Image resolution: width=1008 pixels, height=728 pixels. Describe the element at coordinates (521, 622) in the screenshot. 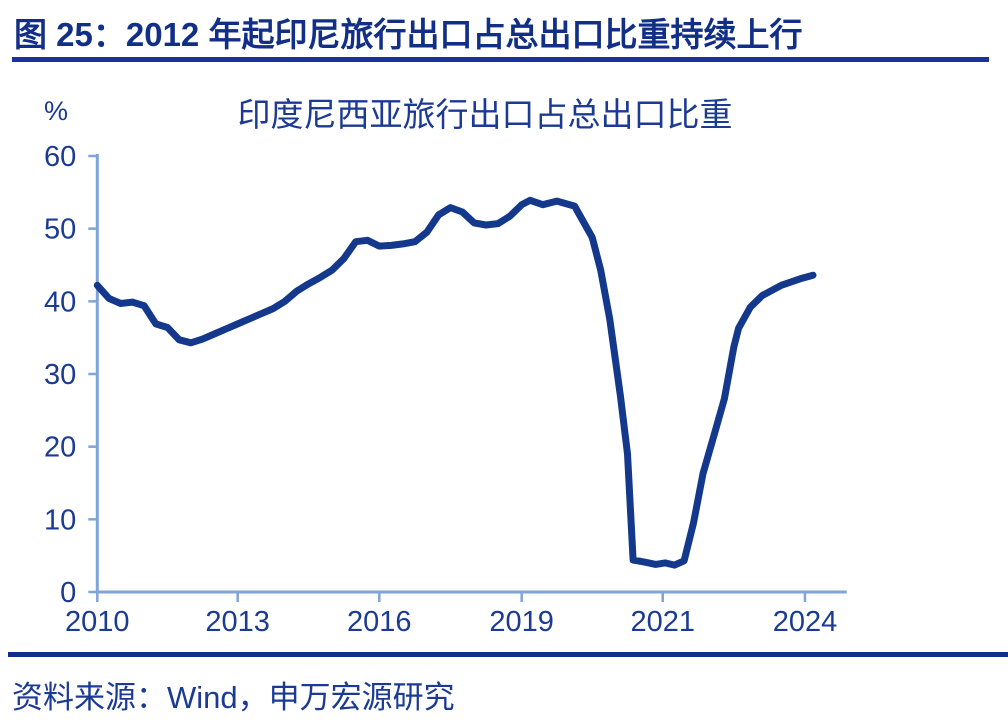

I see `x-tick-label: 2019` at that location.